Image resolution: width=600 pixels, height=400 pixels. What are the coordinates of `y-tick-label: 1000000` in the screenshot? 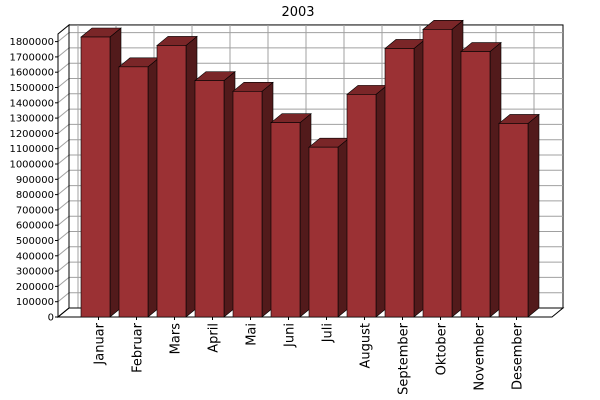 It's located at (31, 165).